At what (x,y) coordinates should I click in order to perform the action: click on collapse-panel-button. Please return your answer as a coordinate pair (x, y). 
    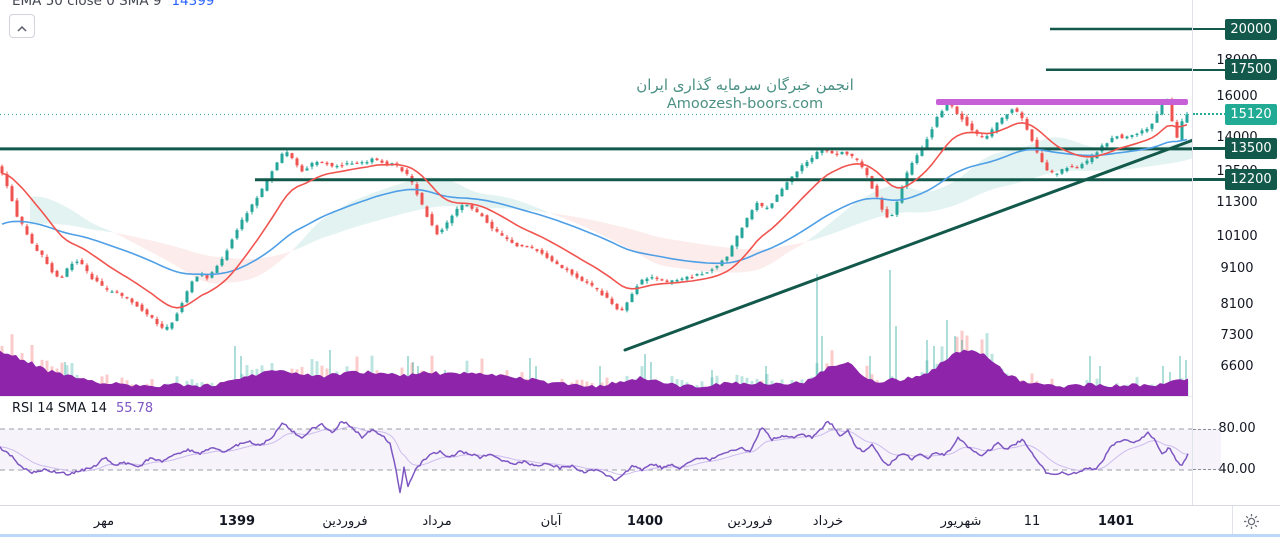
    Looking at the image, I should click on (22, 26).